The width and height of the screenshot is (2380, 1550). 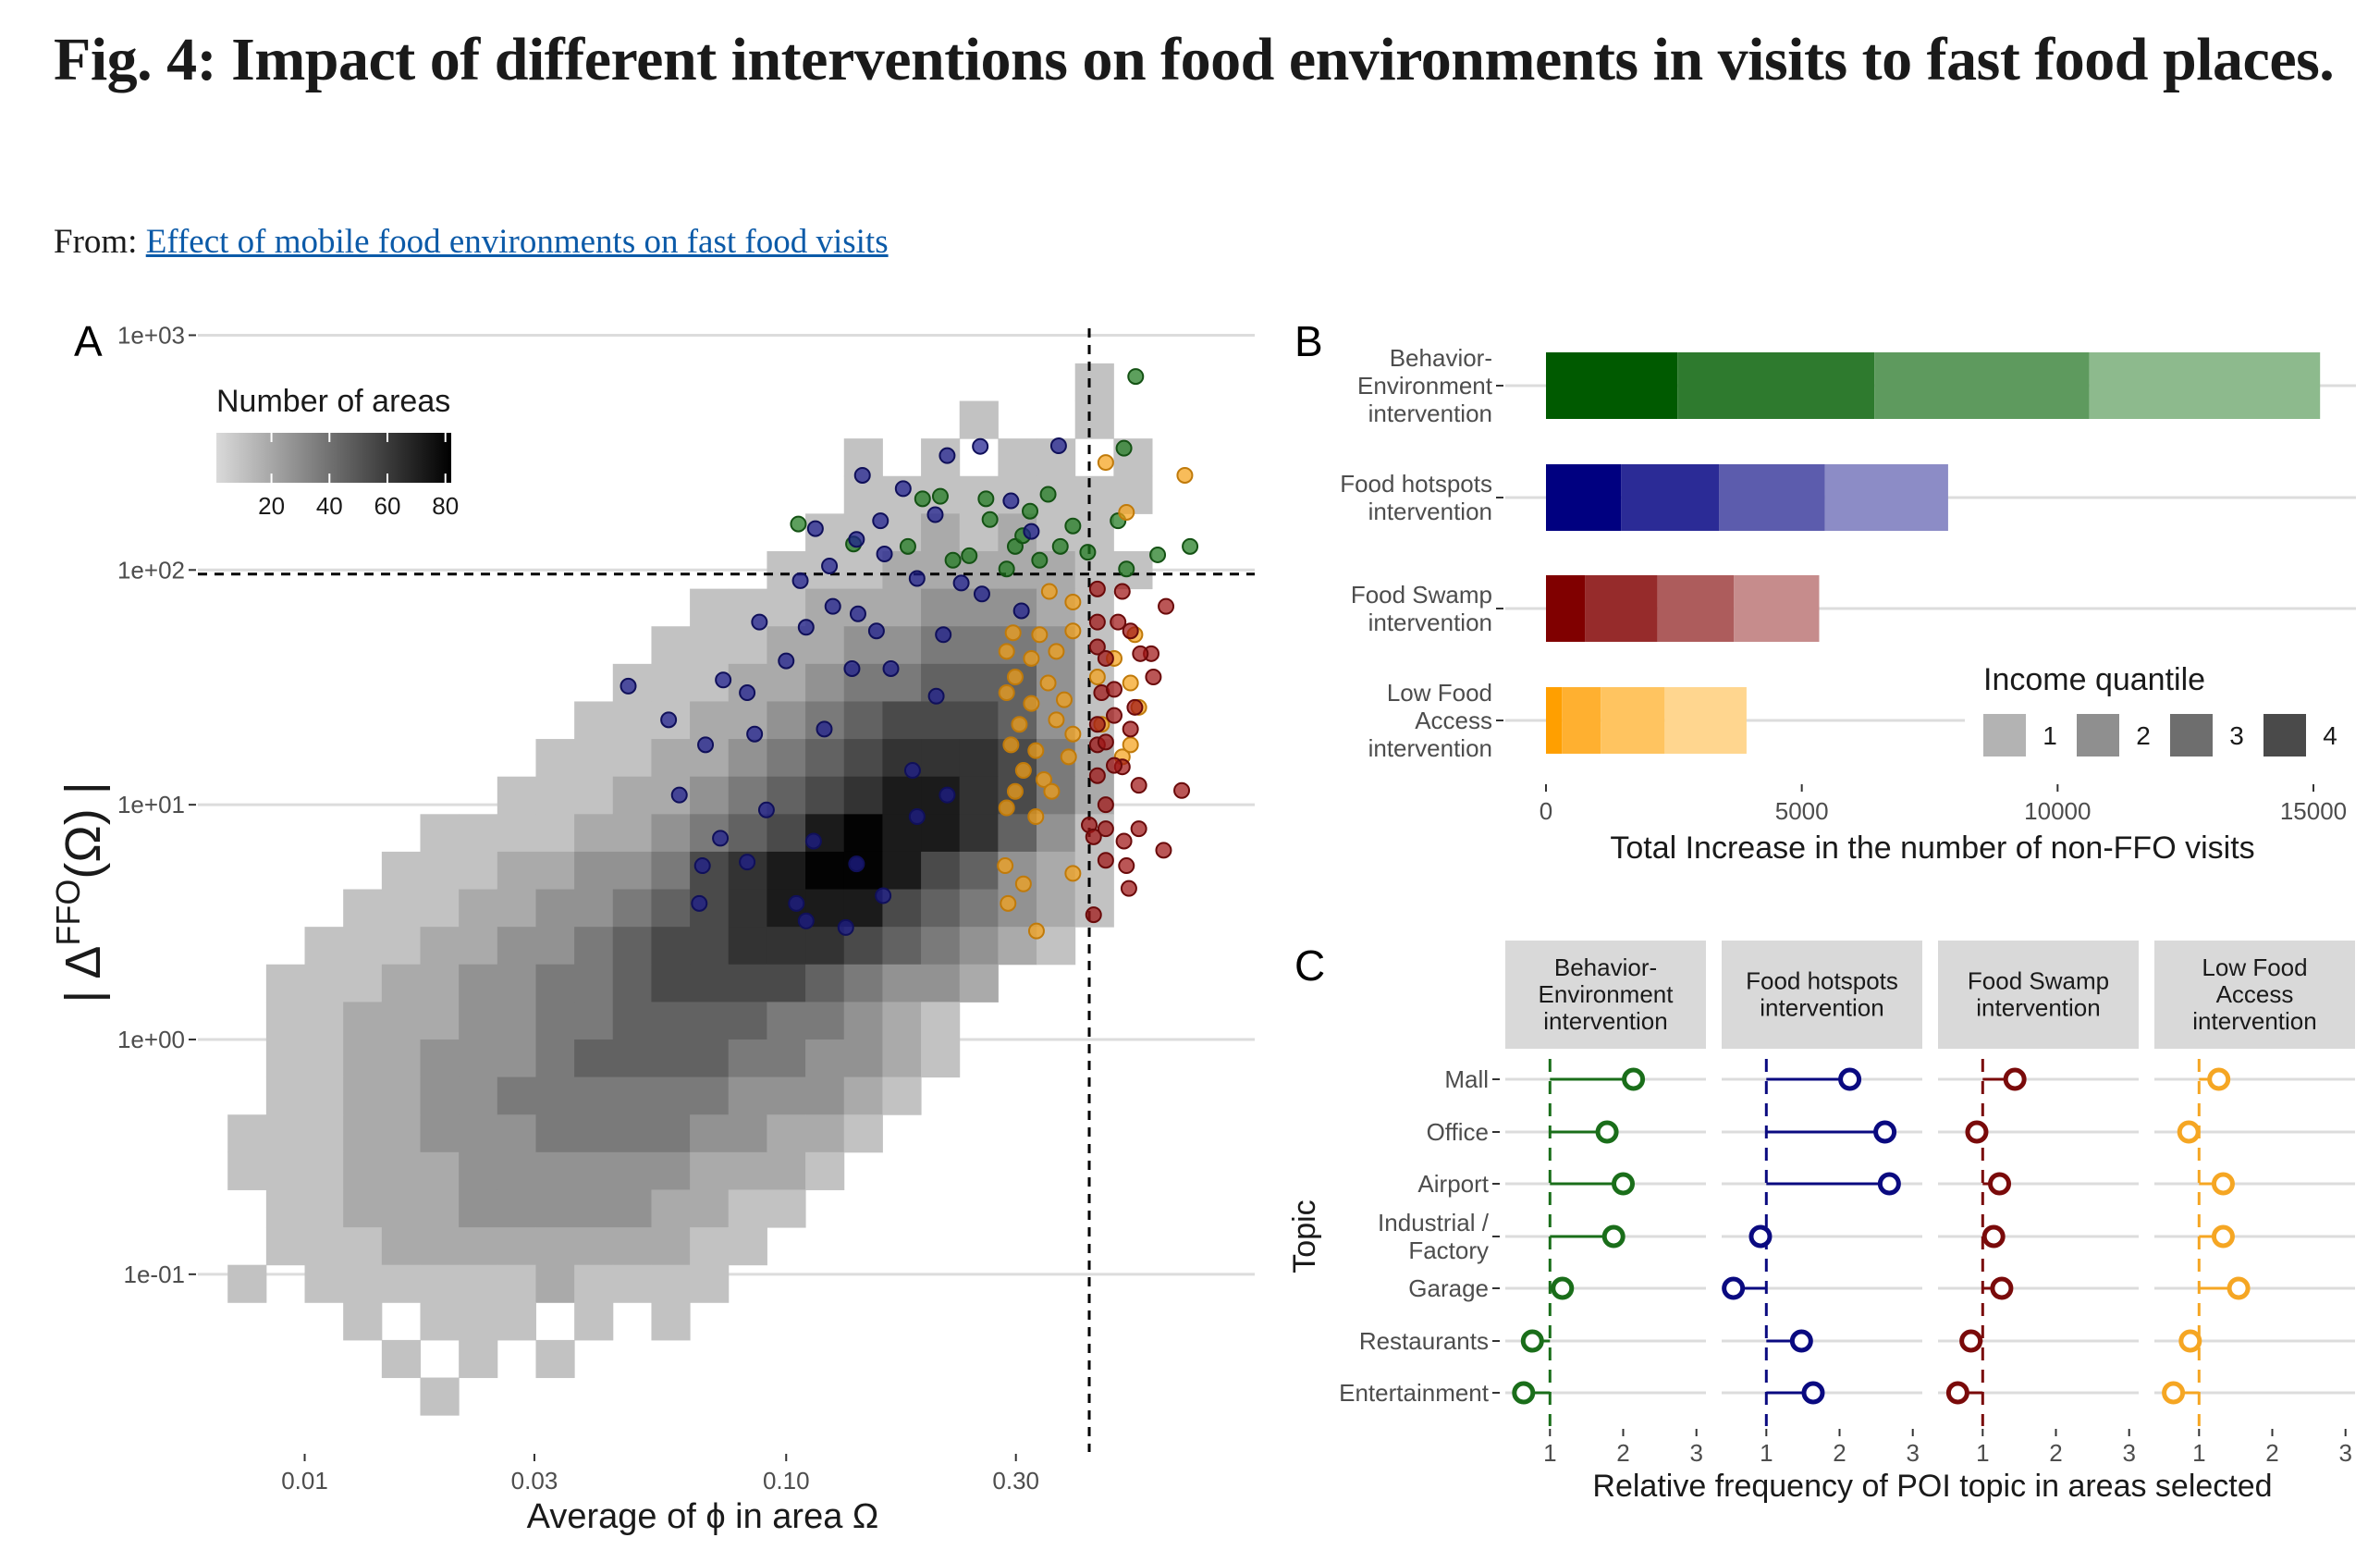 What do you see at coordinates (2050, 735) in the screenshot?
I see `legend-label: 1` at bounding box center [2050, 735].